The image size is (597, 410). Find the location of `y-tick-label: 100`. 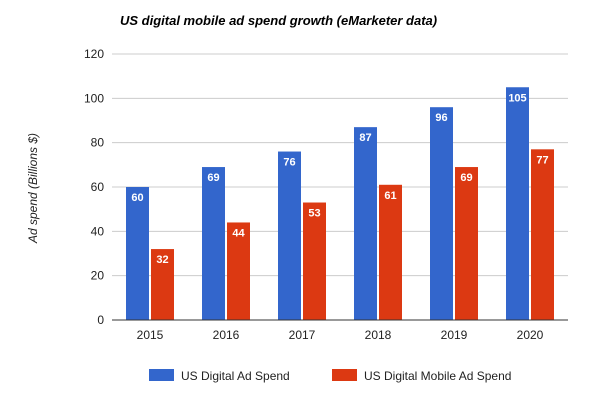

y-tick-label: 100 is located at coordinates (94, 98).